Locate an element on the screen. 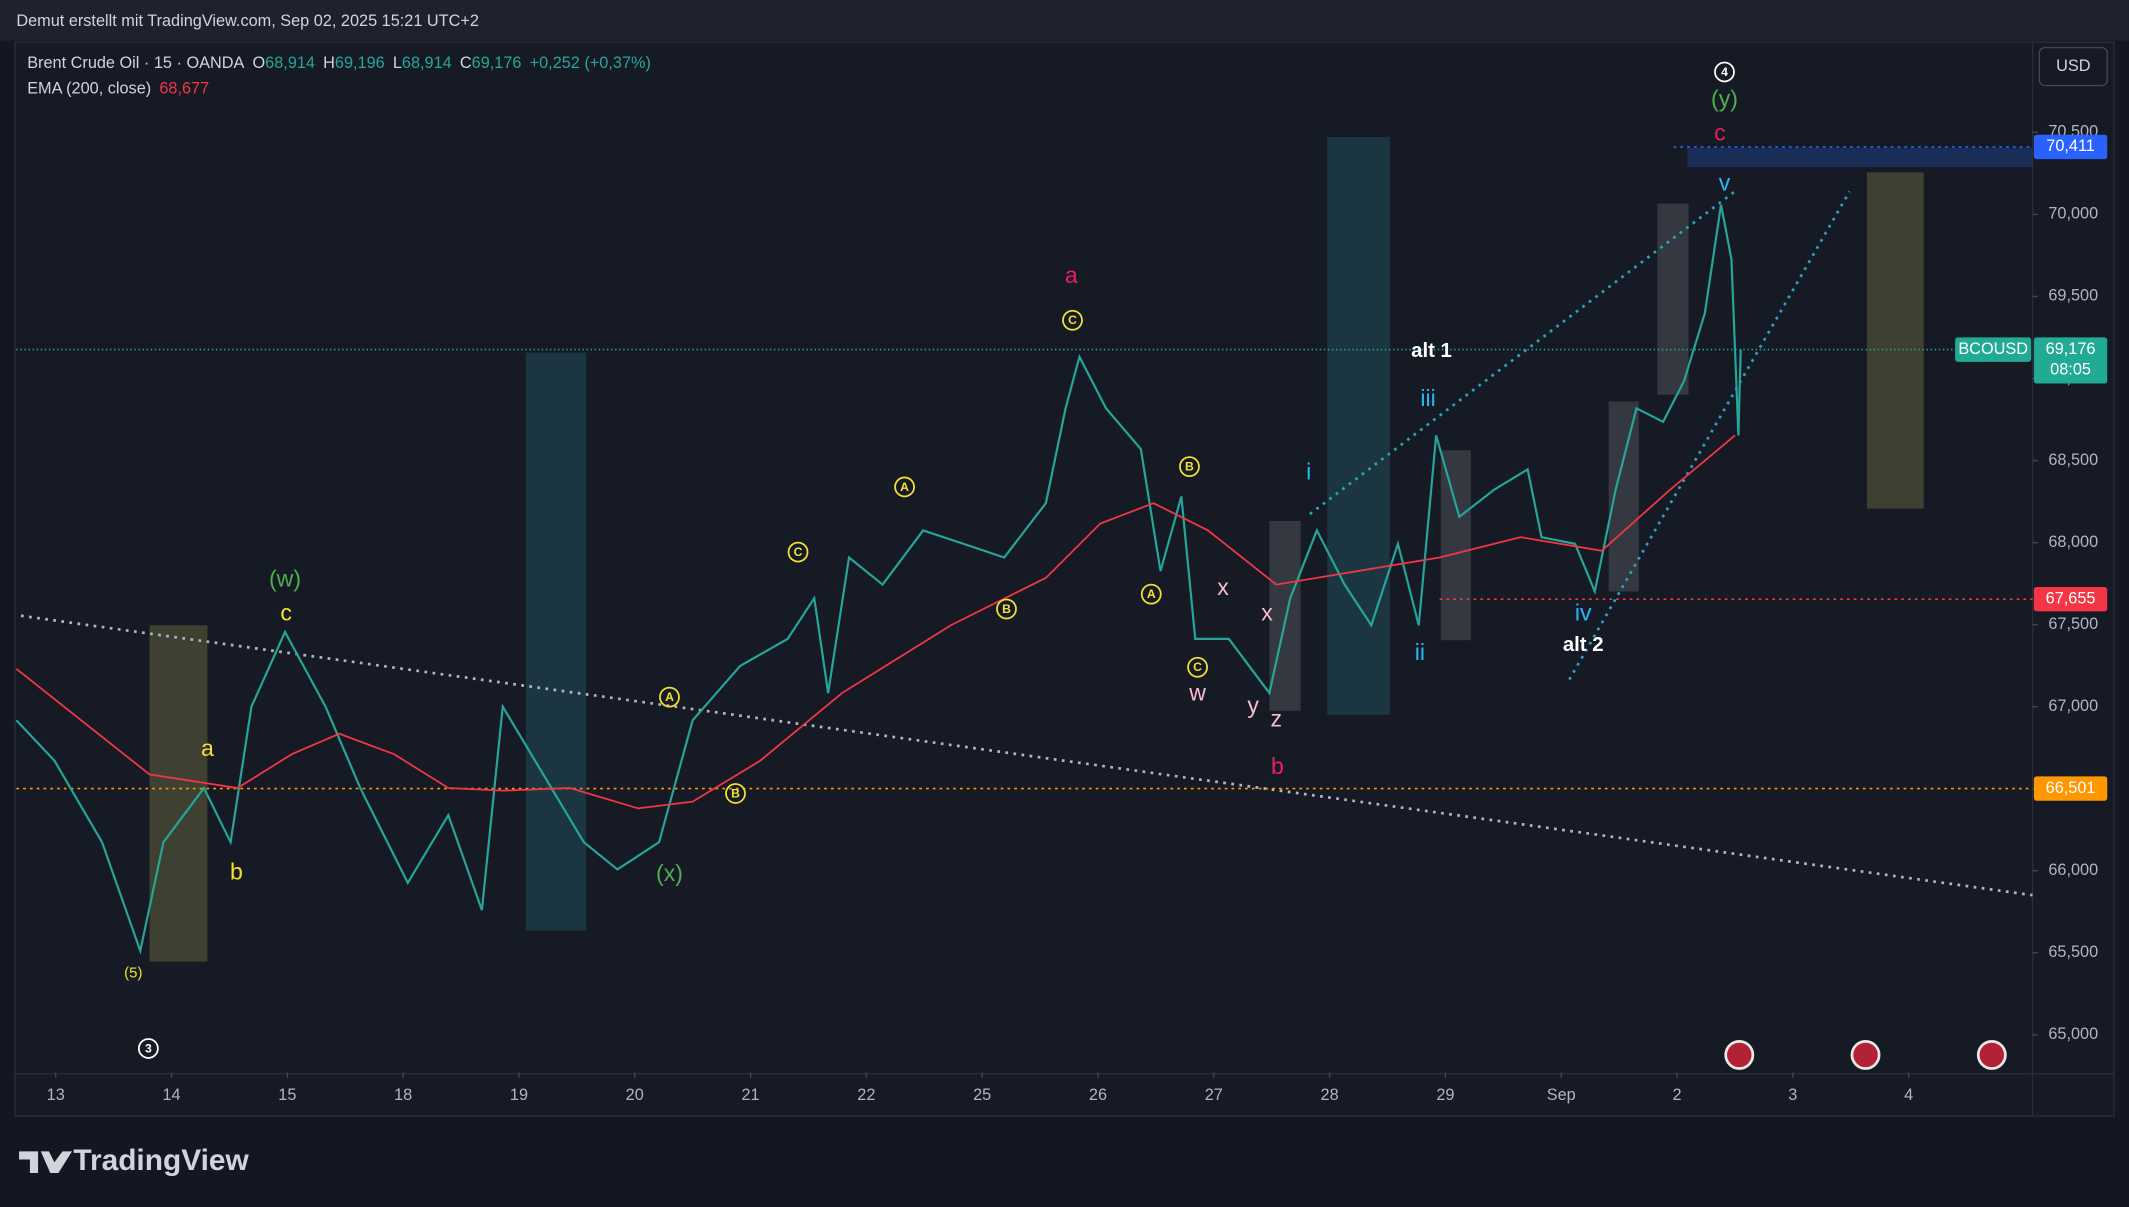 This screenshot has width=2129, height=1207. legend-ema: EMA (200, close) is located at coordinates (89, 89).